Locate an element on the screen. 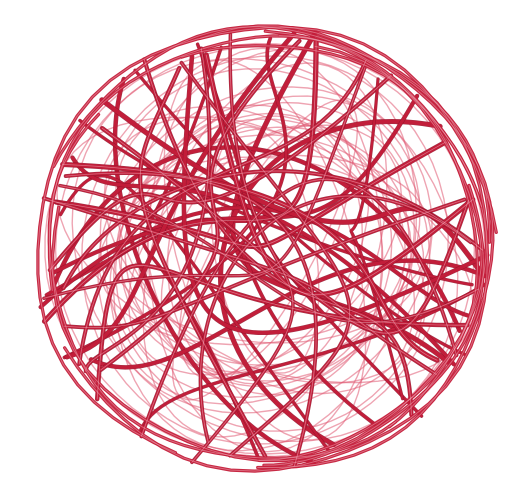 Image resolution: width=523 pixels, height=494 pixels. front-wire is located at coordinates (376, 238).